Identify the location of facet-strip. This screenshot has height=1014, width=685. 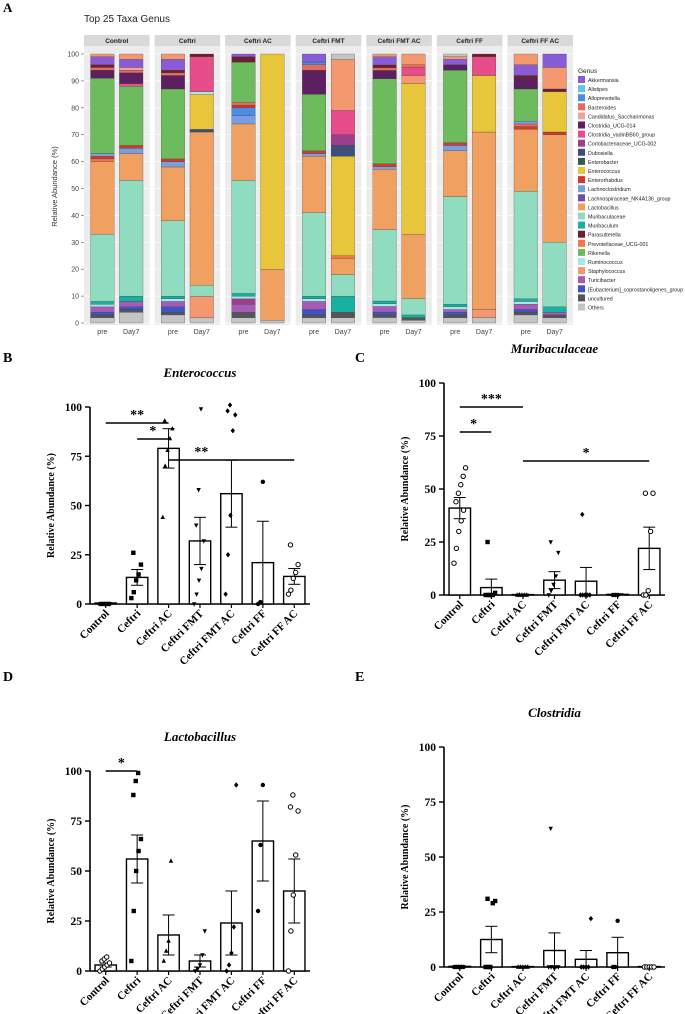
(187, 40).